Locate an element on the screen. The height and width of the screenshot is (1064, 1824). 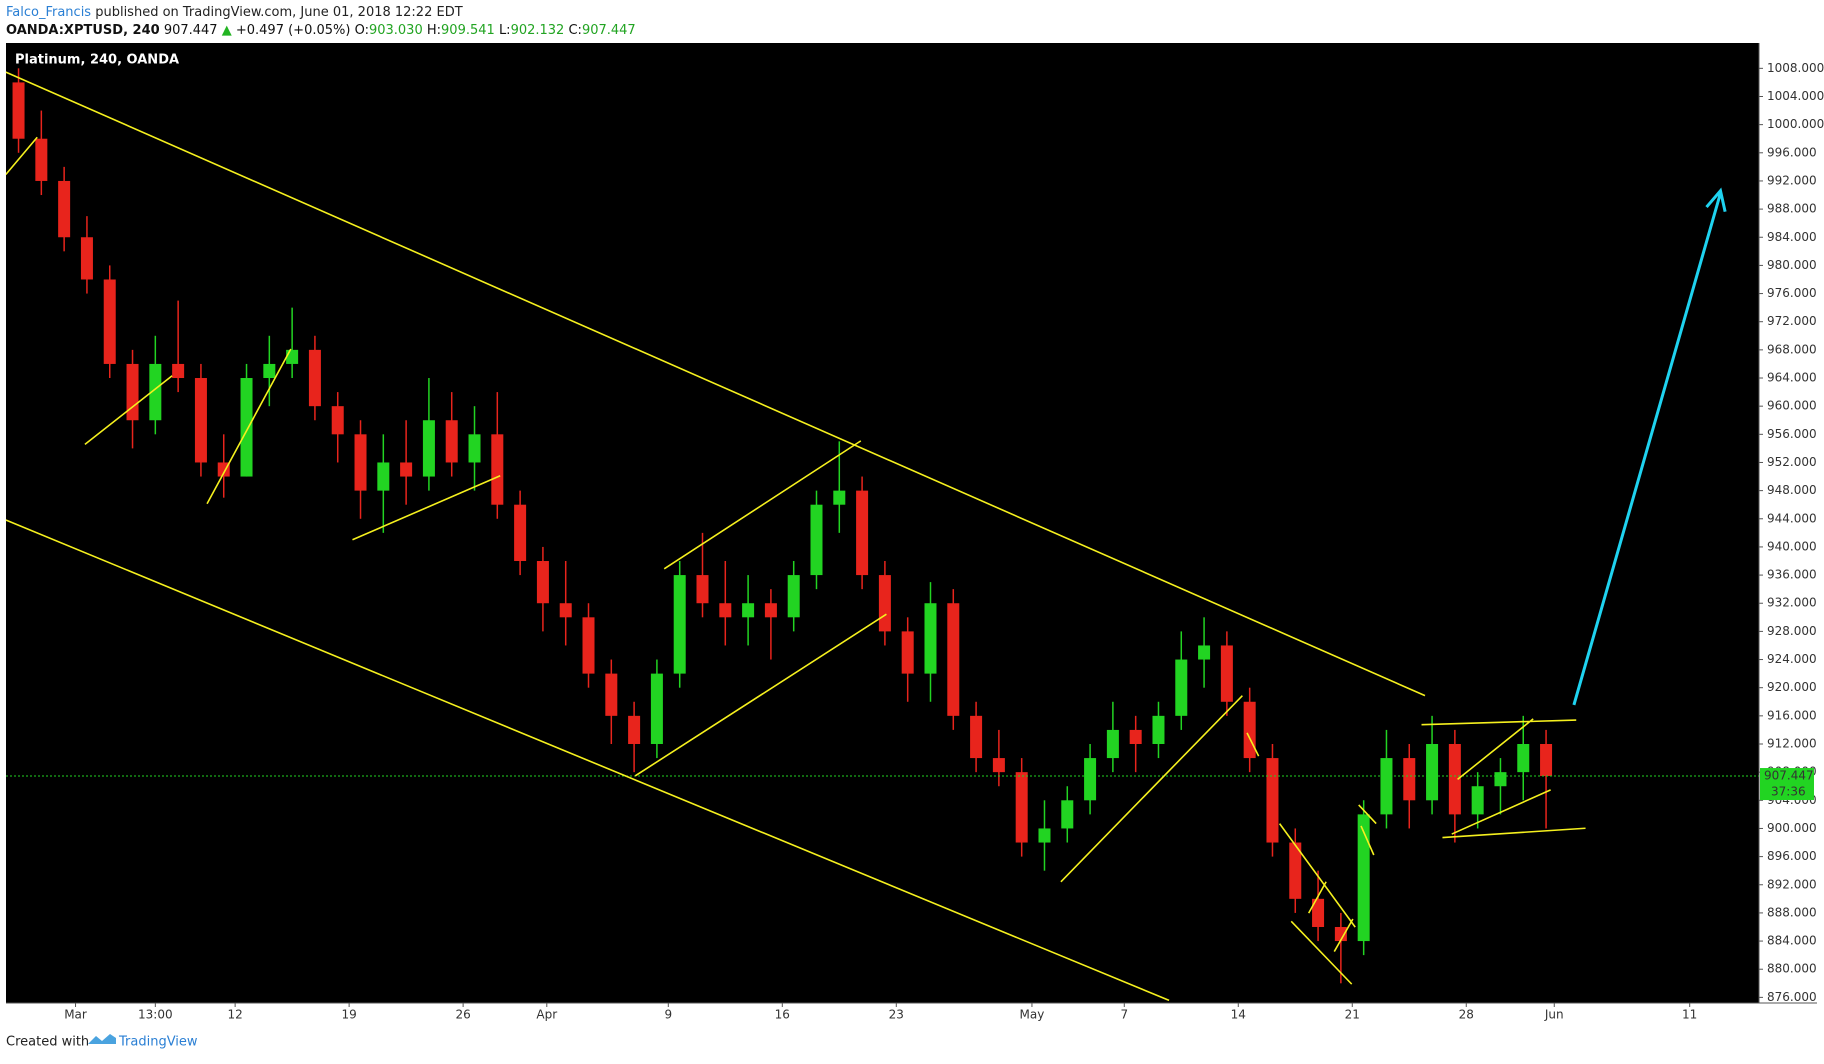
chart-legend: Platinum, 240, OANDA is located at coordinates (97, 60).